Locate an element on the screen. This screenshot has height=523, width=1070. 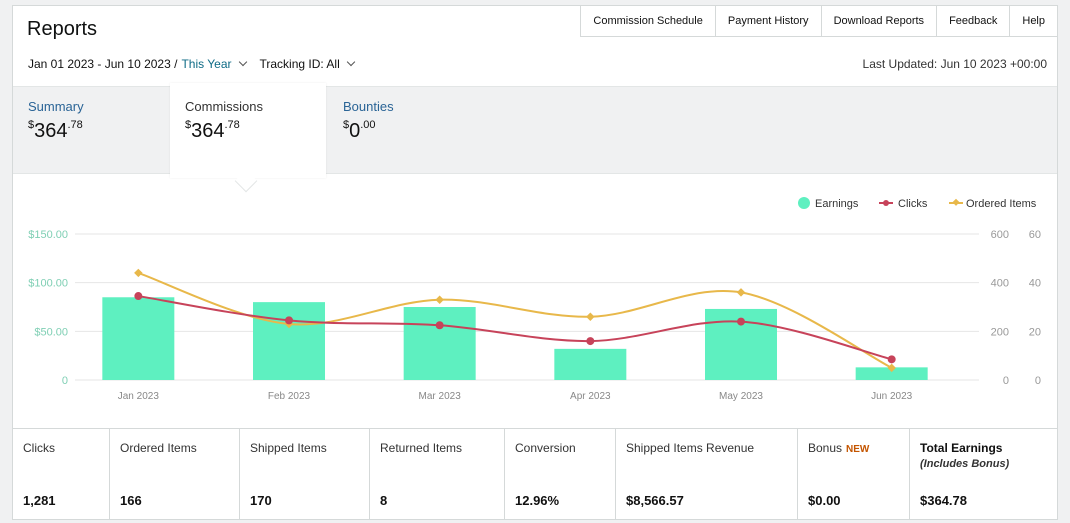
legend-earnings-marker is located at coordinates (804, 203).